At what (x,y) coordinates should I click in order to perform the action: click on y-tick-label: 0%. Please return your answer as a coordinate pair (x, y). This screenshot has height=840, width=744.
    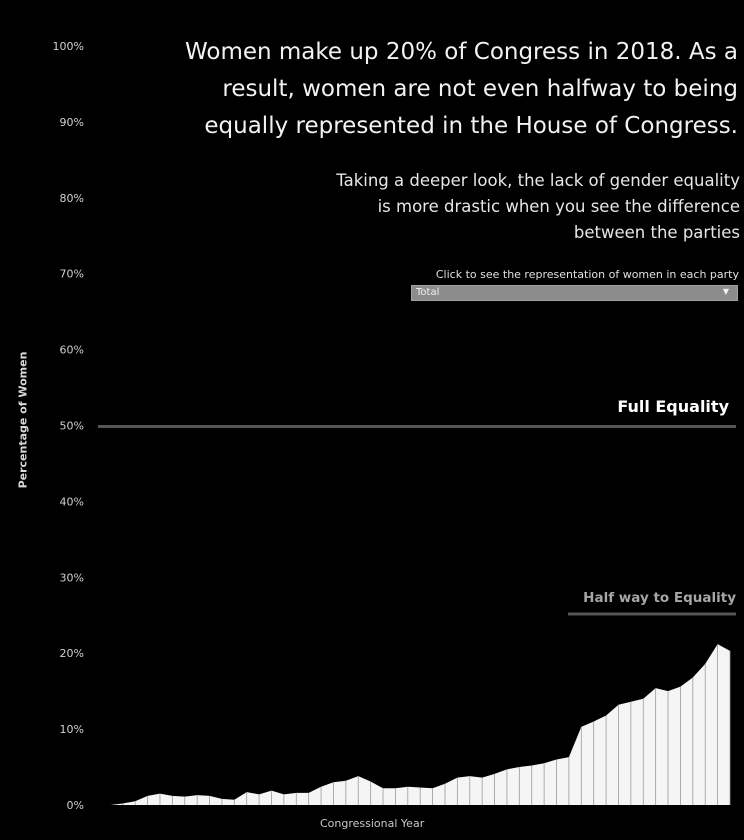
    Looking at the image, I should click on (75, 805).